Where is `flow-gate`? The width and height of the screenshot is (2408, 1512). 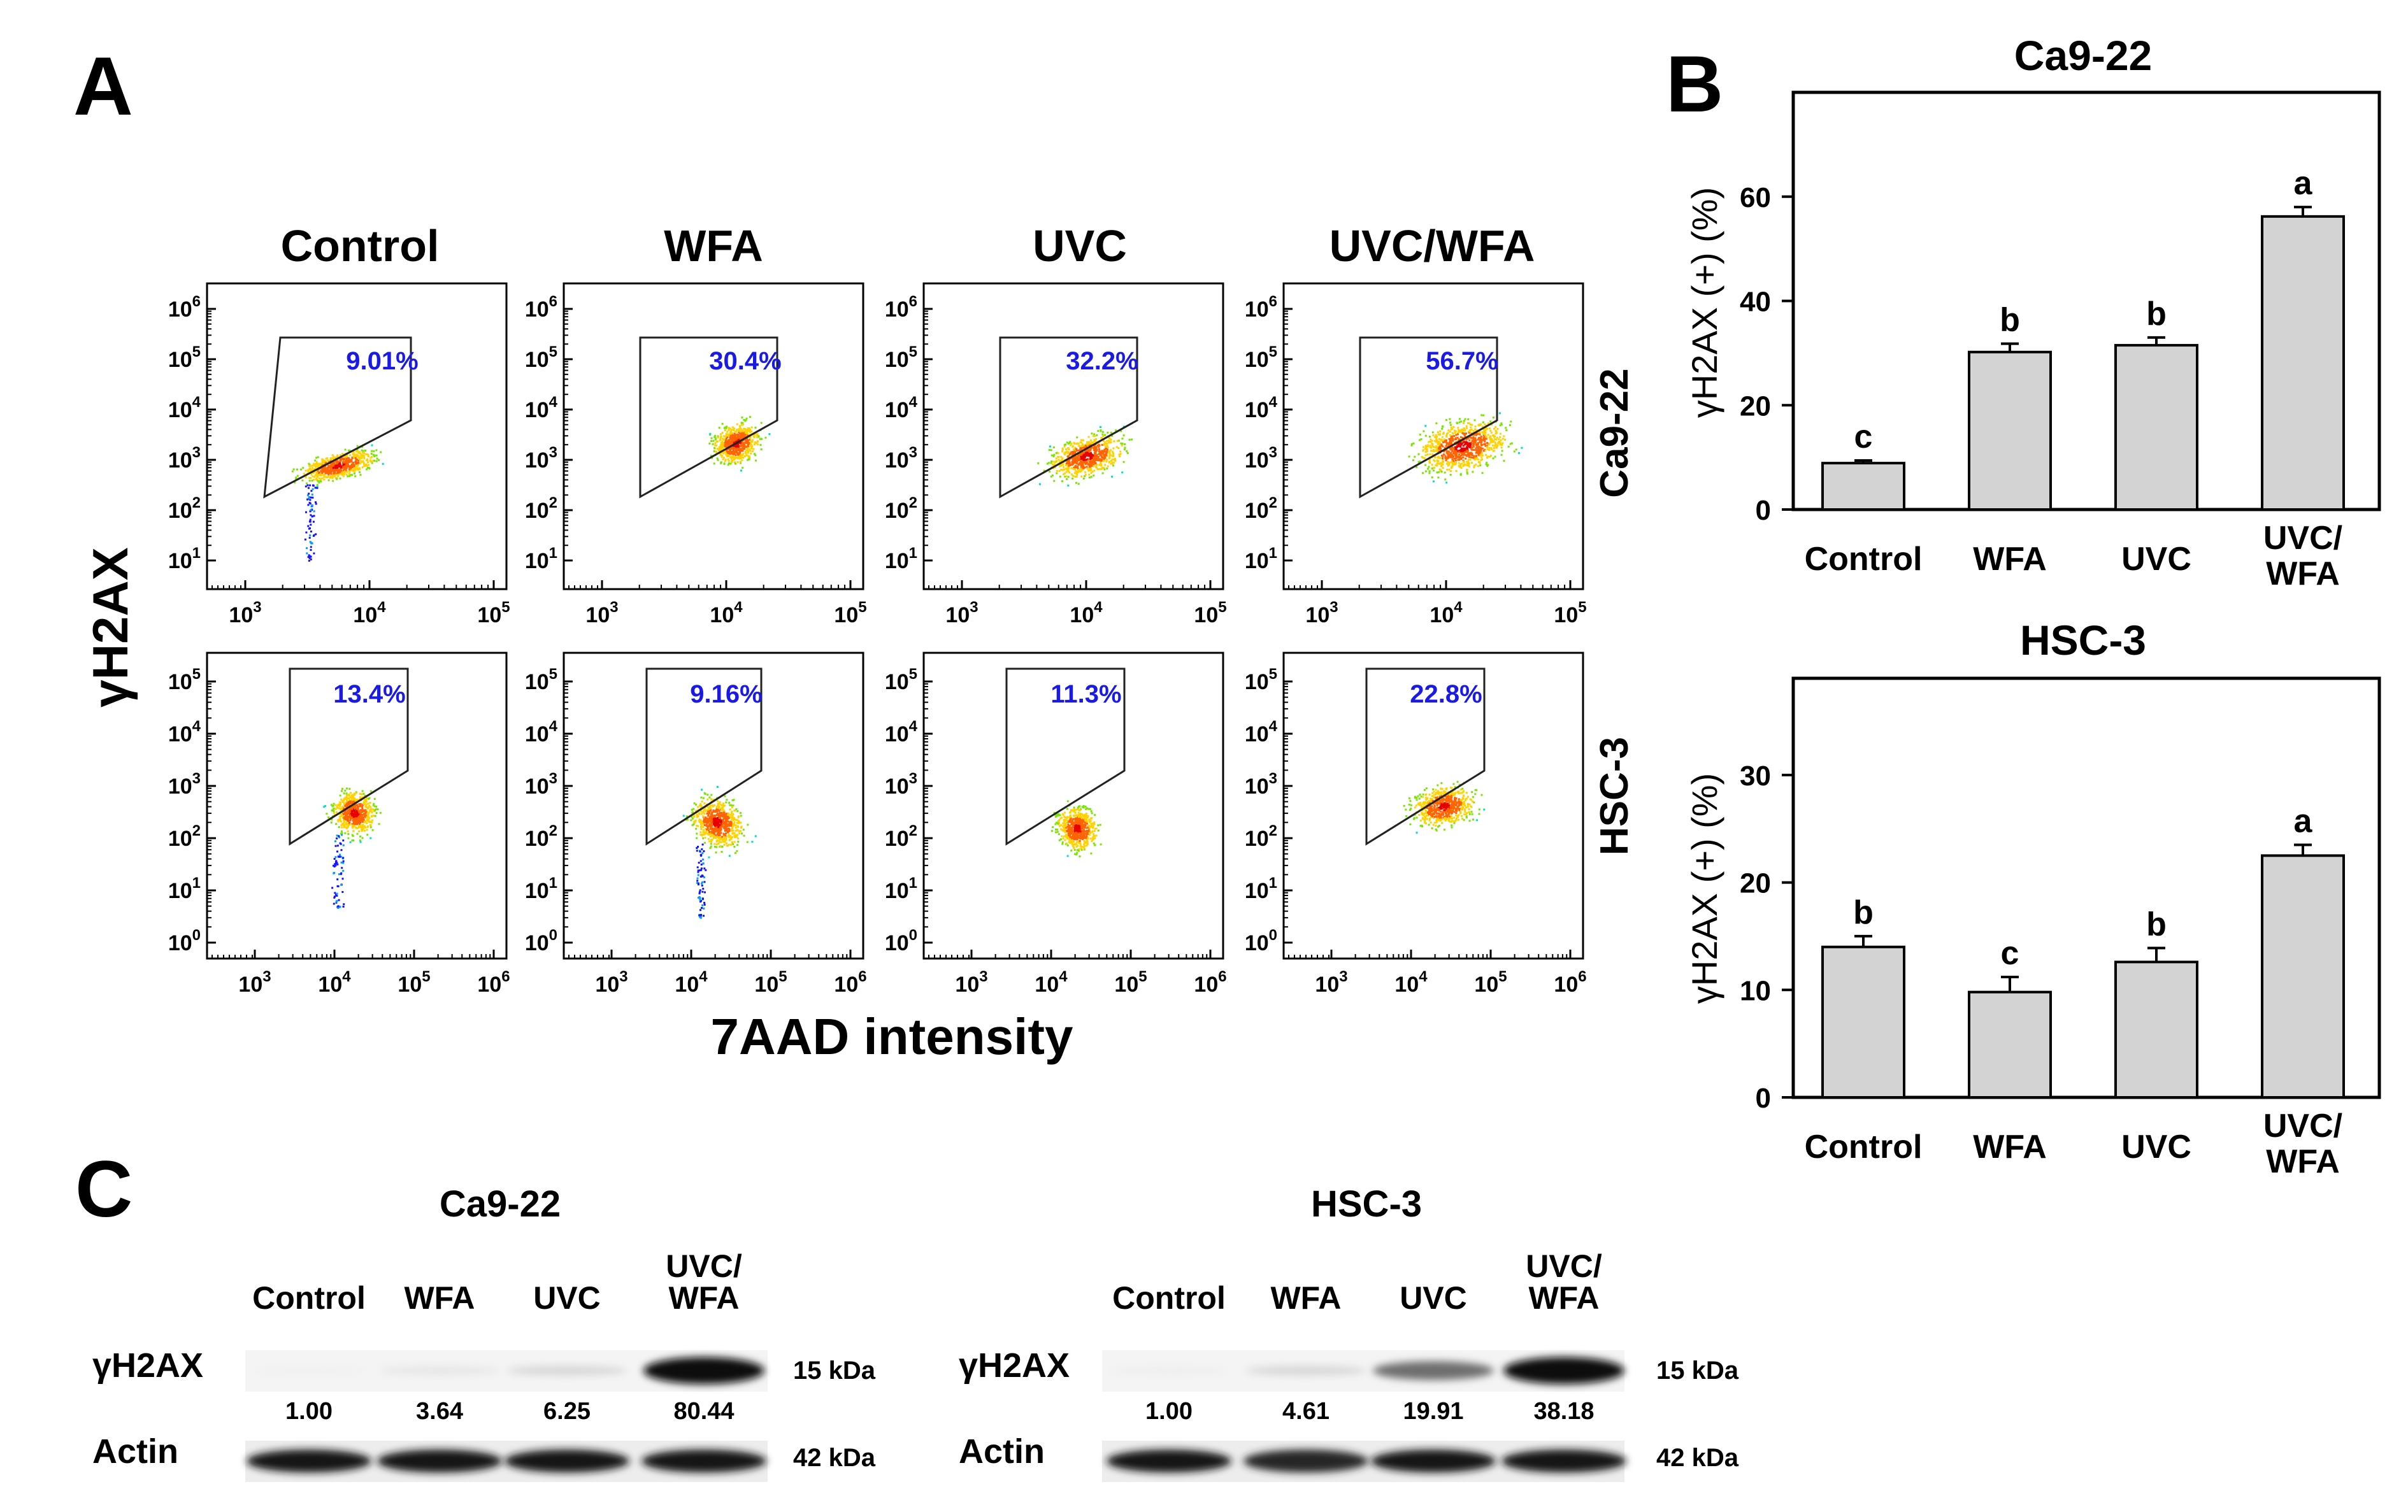
flow-gate is located at coordinates (1428, 417).